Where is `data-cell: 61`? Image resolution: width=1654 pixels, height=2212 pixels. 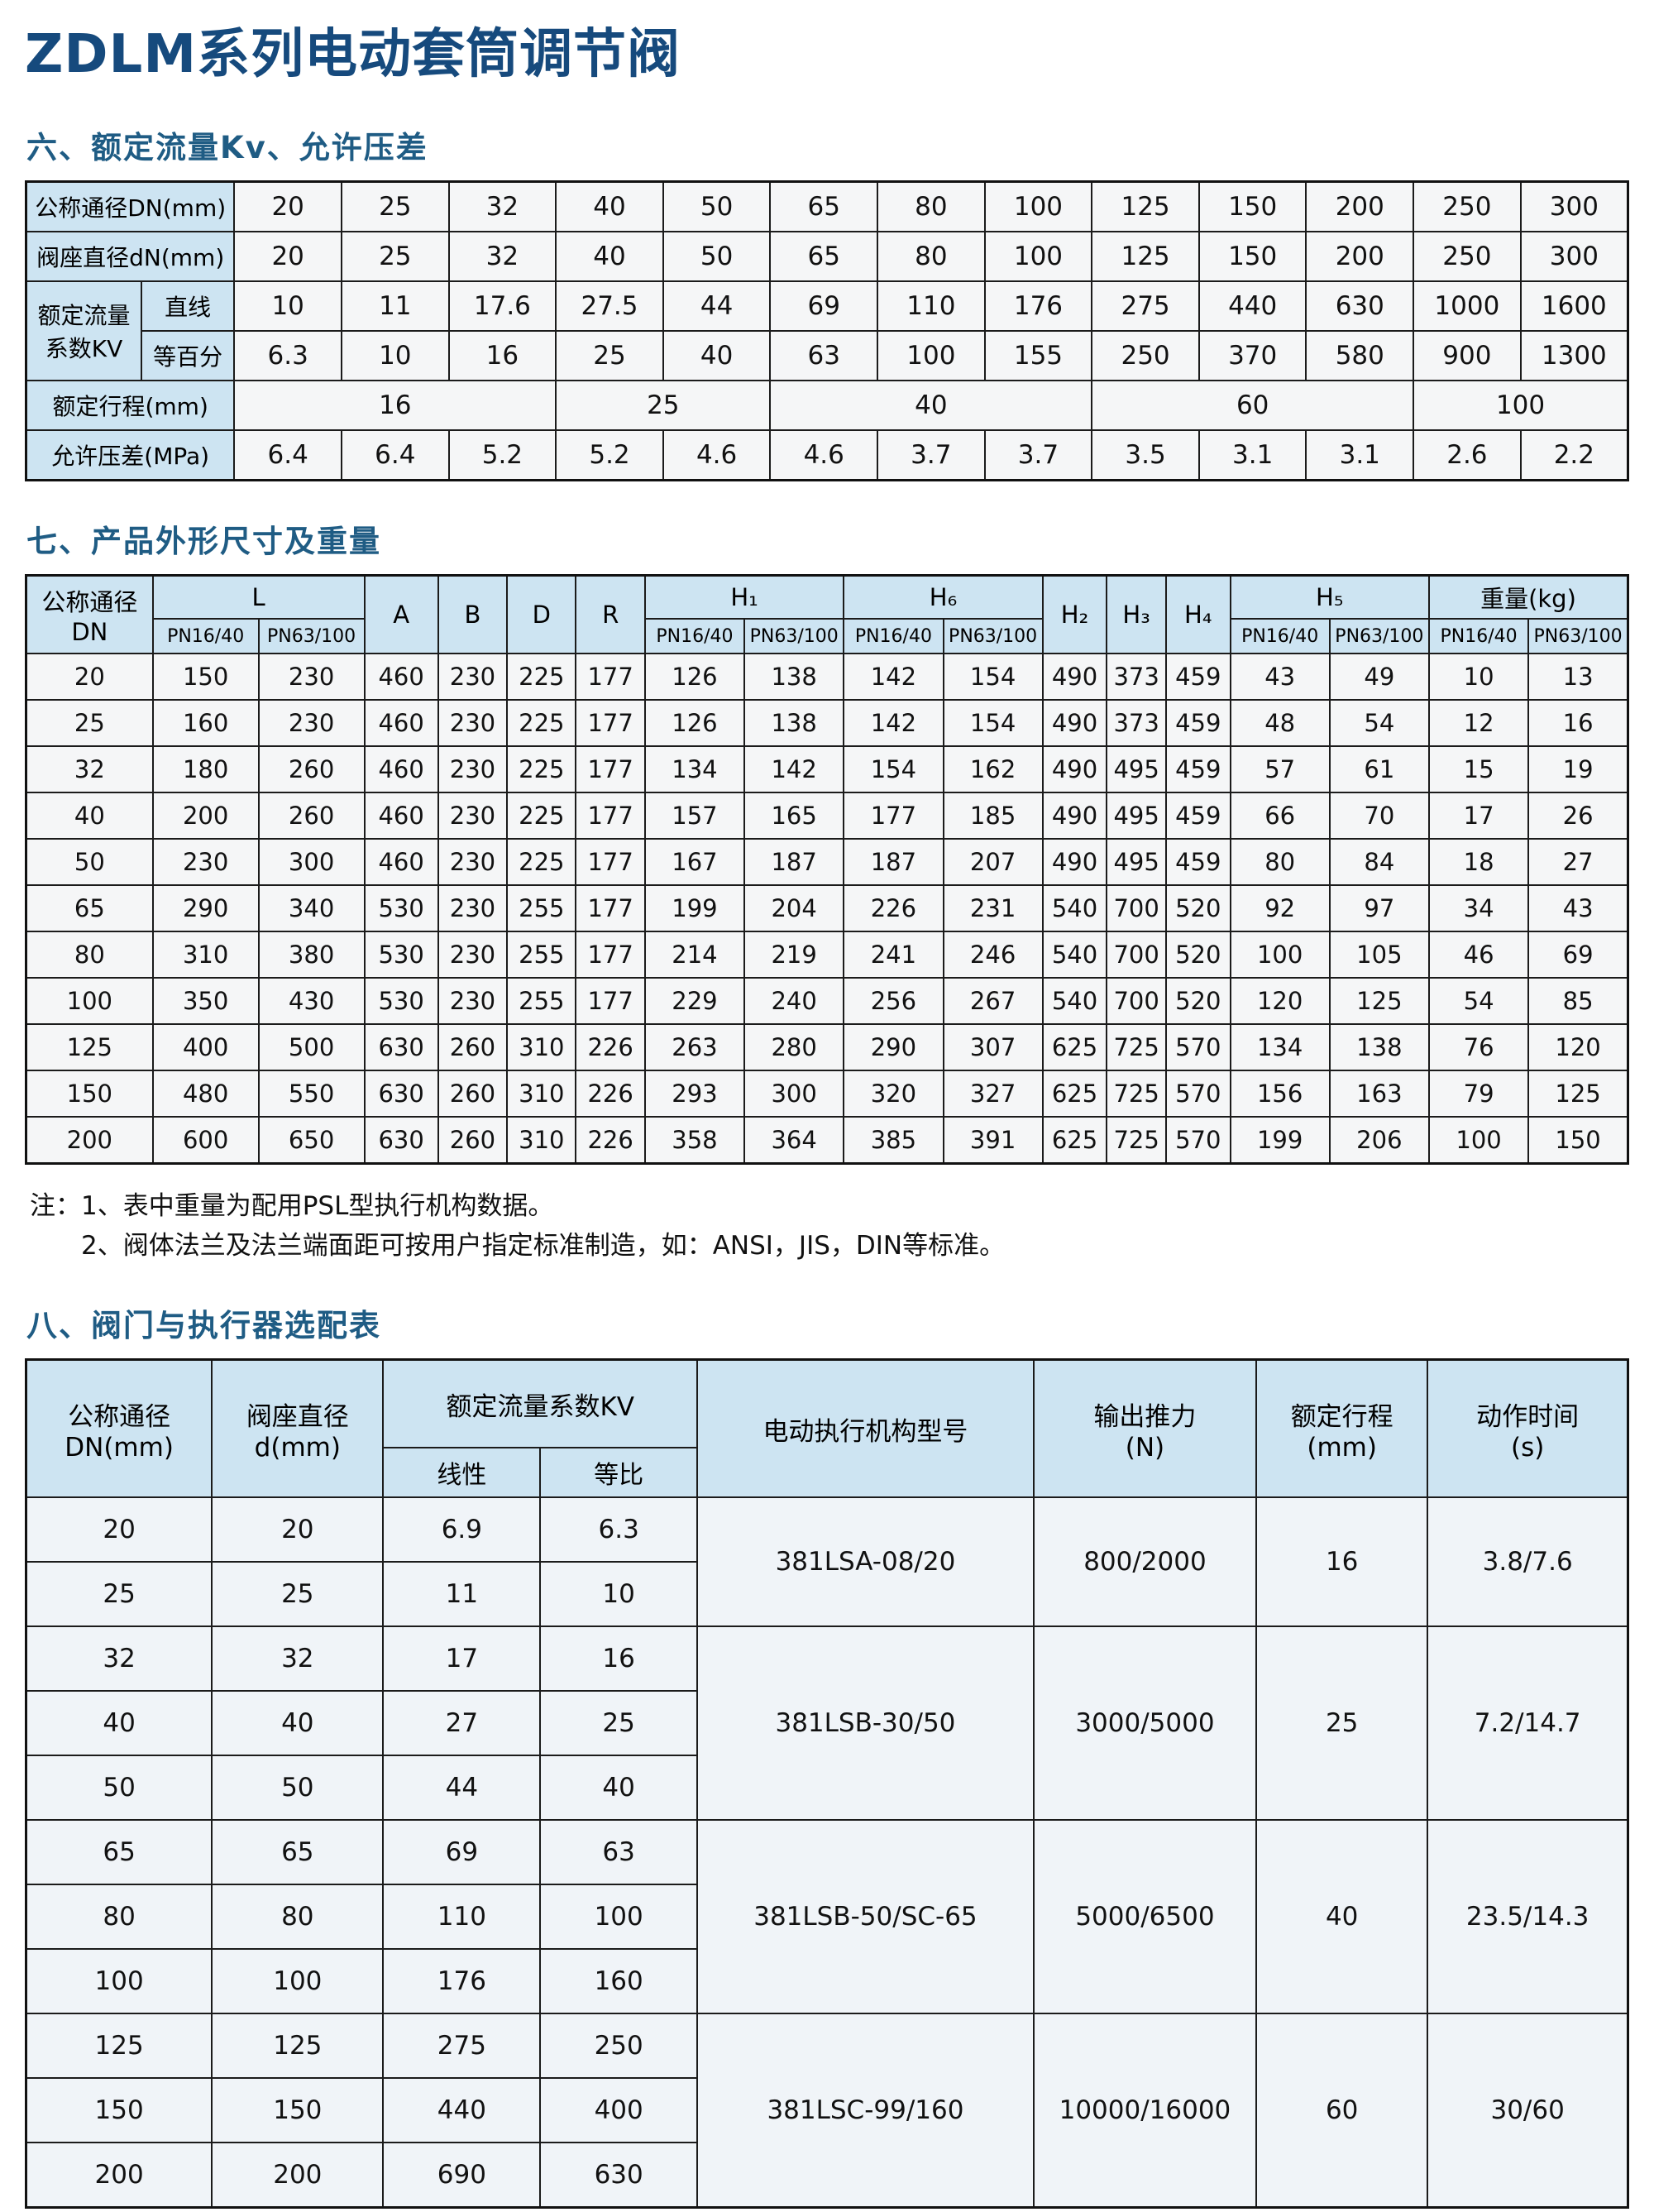 data-cell: 61 is located at coordinates (1379, 769).